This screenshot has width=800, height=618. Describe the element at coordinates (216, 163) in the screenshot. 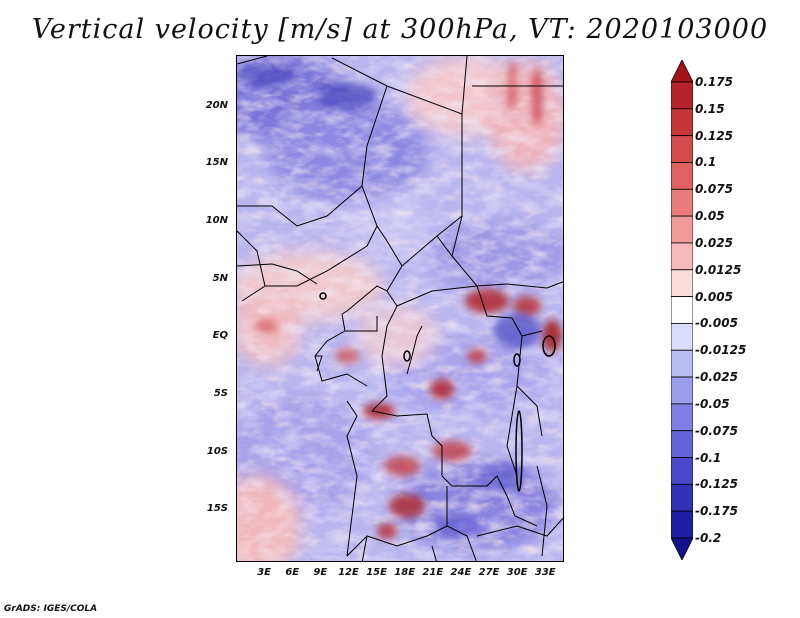

I see `lat-tick: 15N` at that location.